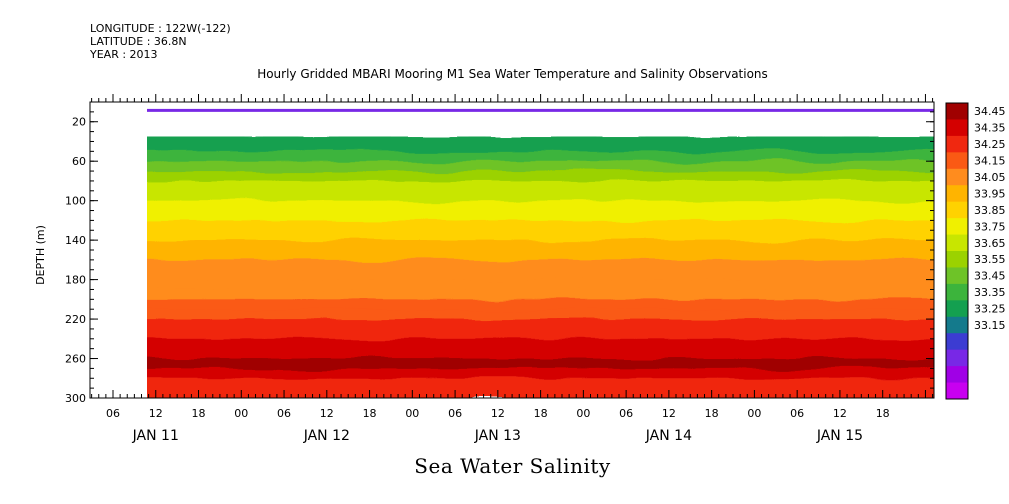 This screenshot has height=504, width=1009. I want to click on colorbar-label: 33.65, so click(990, 243).